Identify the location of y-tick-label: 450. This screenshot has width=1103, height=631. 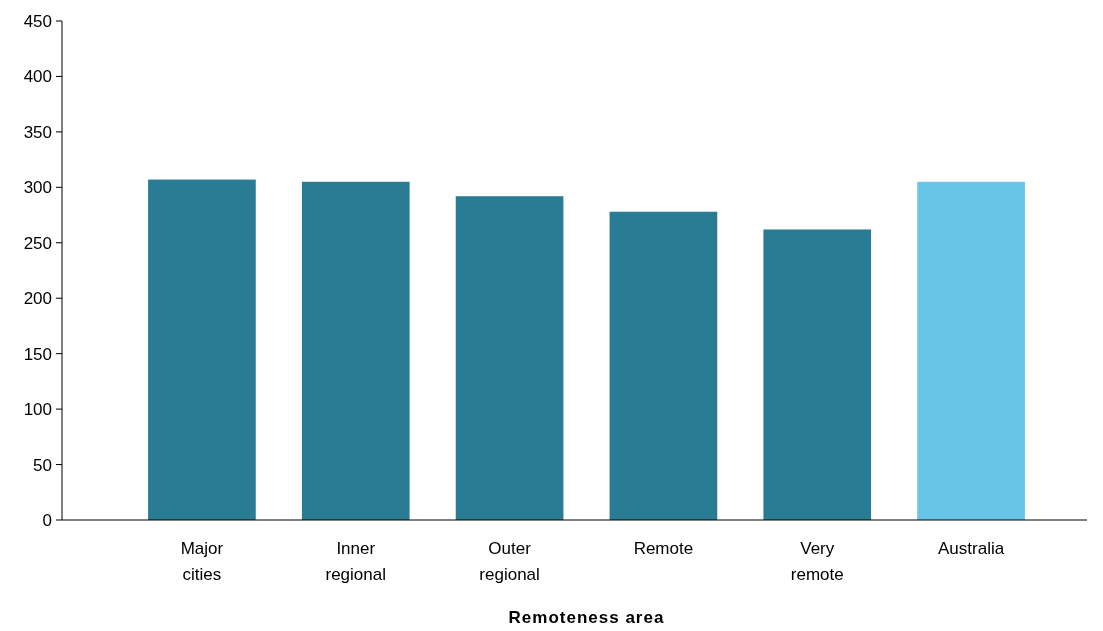
(37, 21).